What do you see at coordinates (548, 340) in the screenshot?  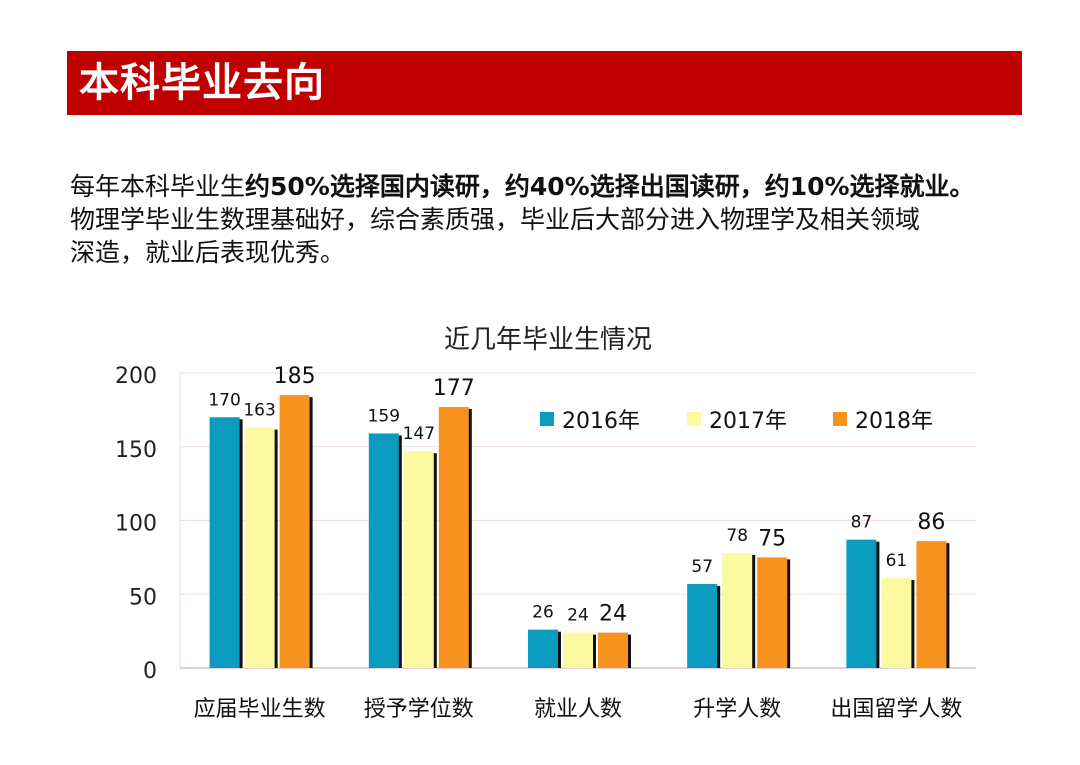 I see `chart-title: 近几年毕业生情况` at bounding box center [548, 340].